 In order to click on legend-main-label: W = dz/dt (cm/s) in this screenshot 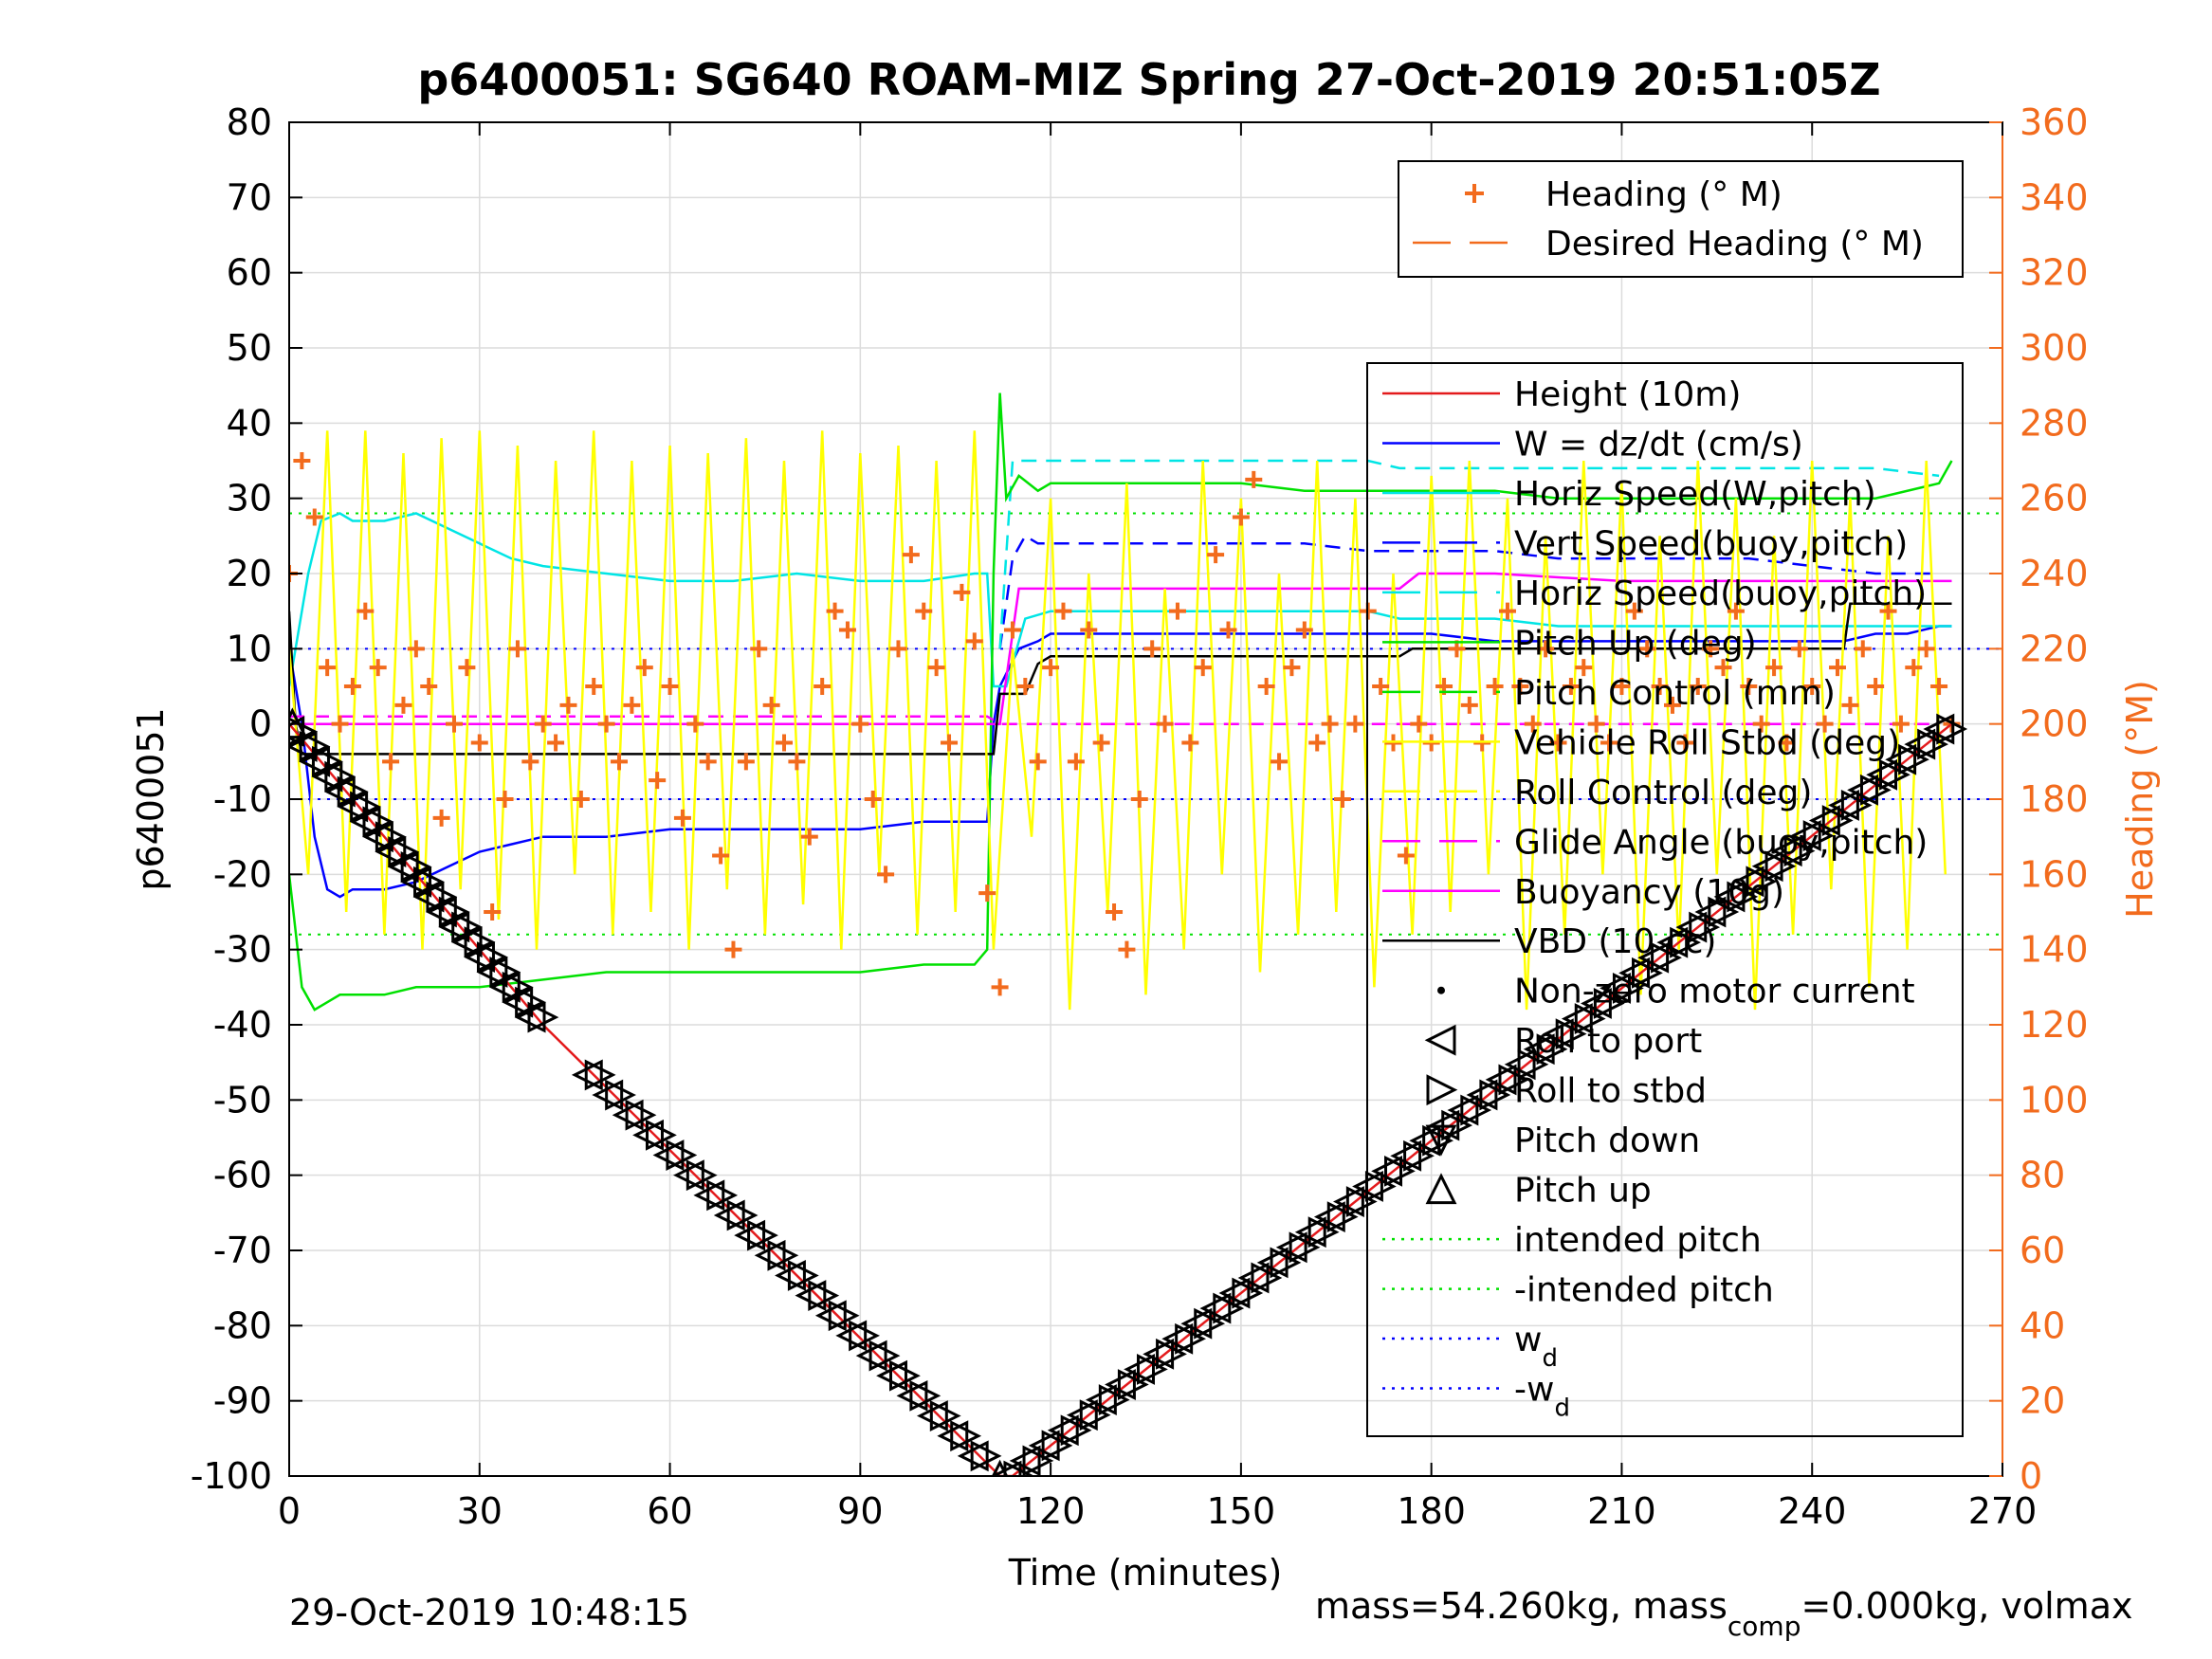, I will do `click(1658, 444)`.